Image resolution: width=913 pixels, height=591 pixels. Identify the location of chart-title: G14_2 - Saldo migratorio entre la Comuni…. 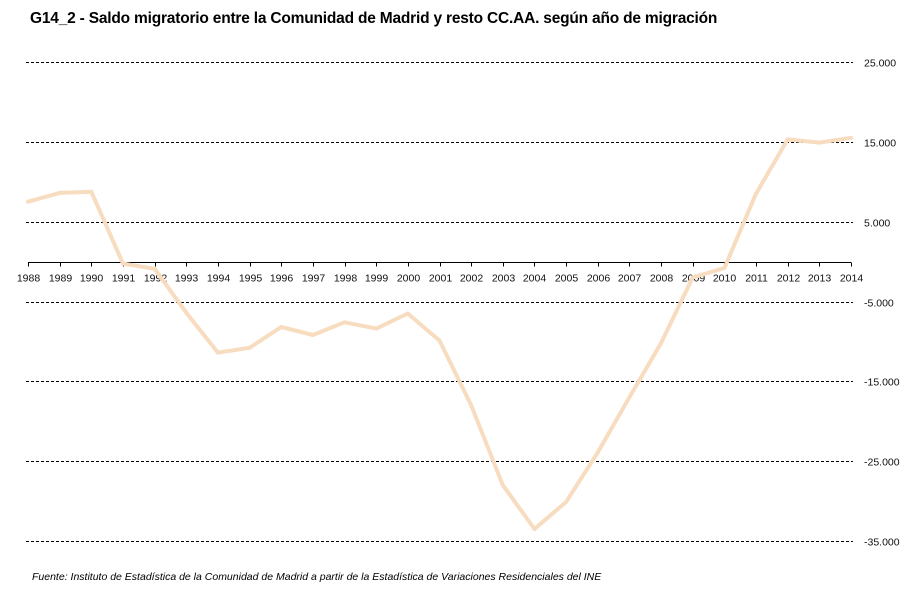
(374, 18).